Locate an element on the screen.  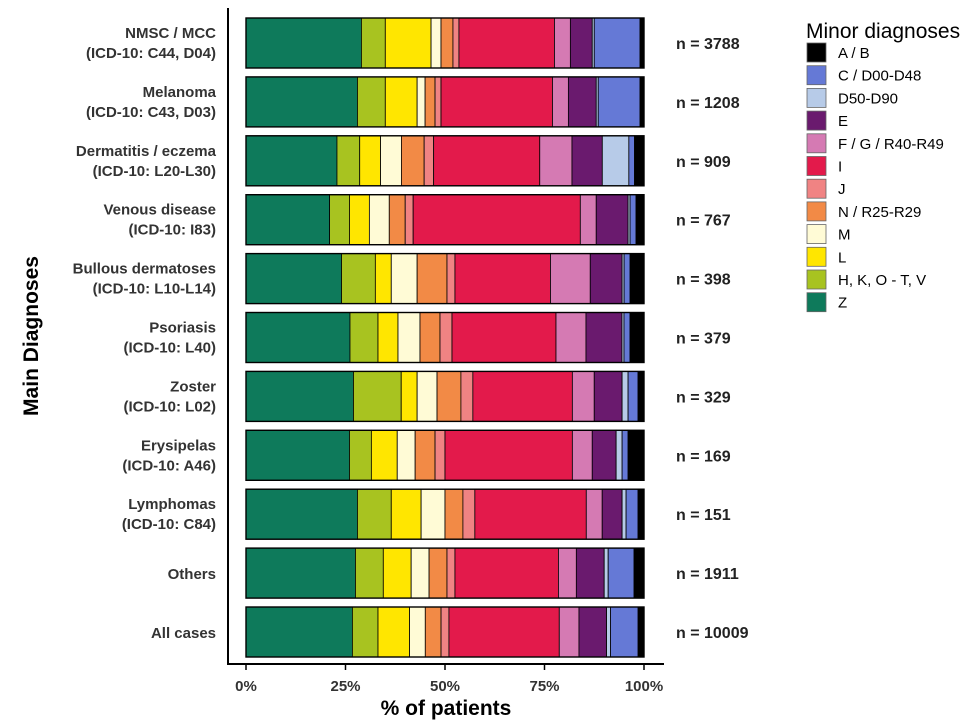
category-label: NMSC / MCC is located at coordinates (170, 33).